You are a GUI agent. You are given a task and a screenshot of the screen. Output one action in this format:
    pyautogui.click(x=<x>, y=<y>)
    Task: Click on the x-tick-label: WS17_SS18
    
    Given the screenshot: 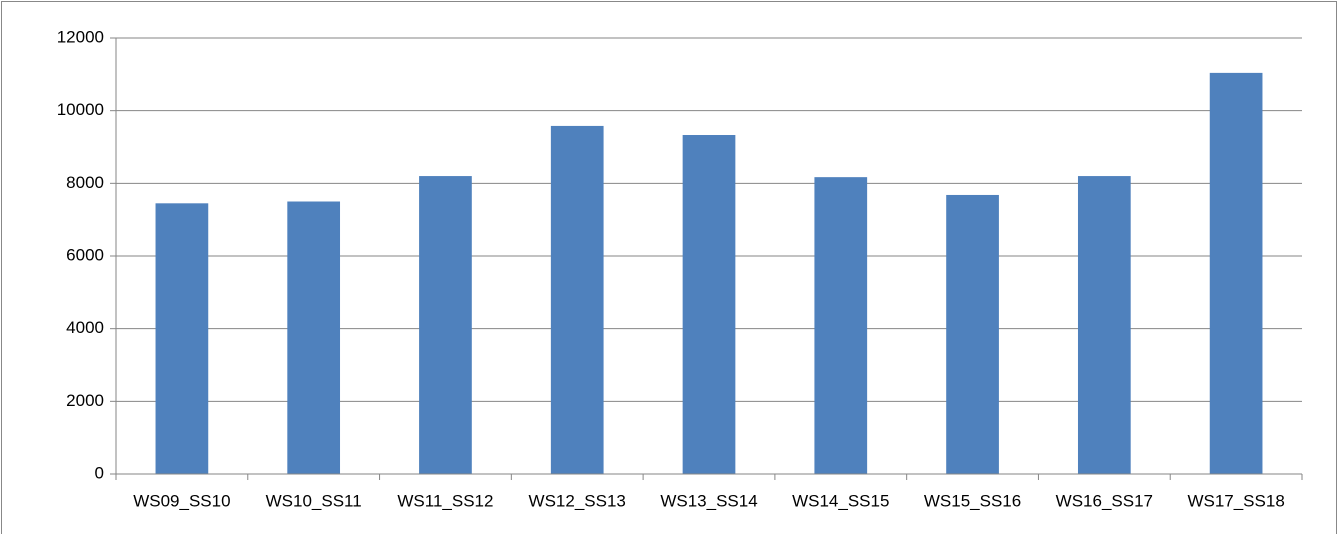 What is the action you would take?
    pyautogui.click(x=1235, y=500)
    